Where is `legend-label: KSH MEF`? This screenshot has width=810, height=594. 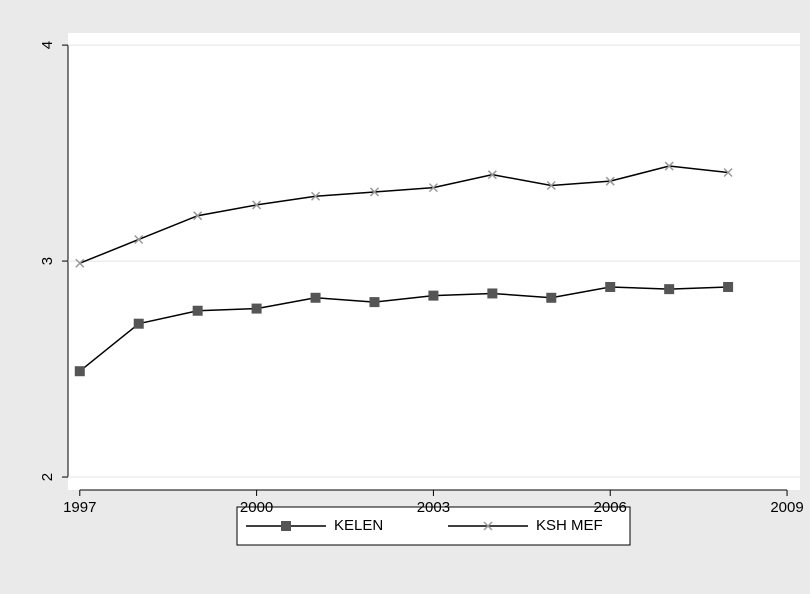 legend-label: KSH MEF is located at coordinates (569, 525).